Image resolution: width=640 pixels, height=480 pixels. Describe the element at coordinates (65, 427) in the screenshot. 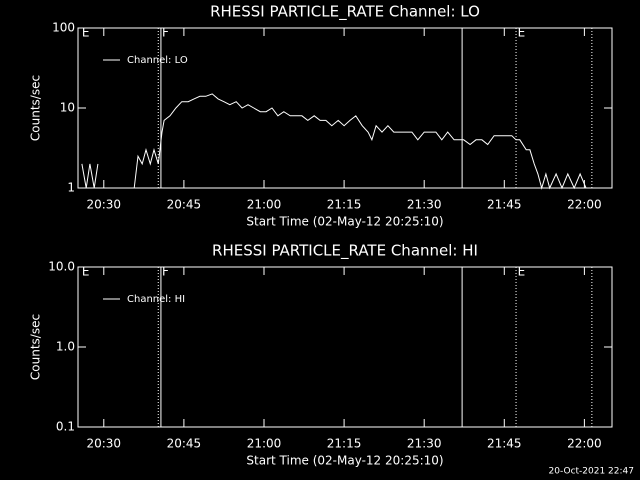

I see `y-tick-label: 0.1` at that location.